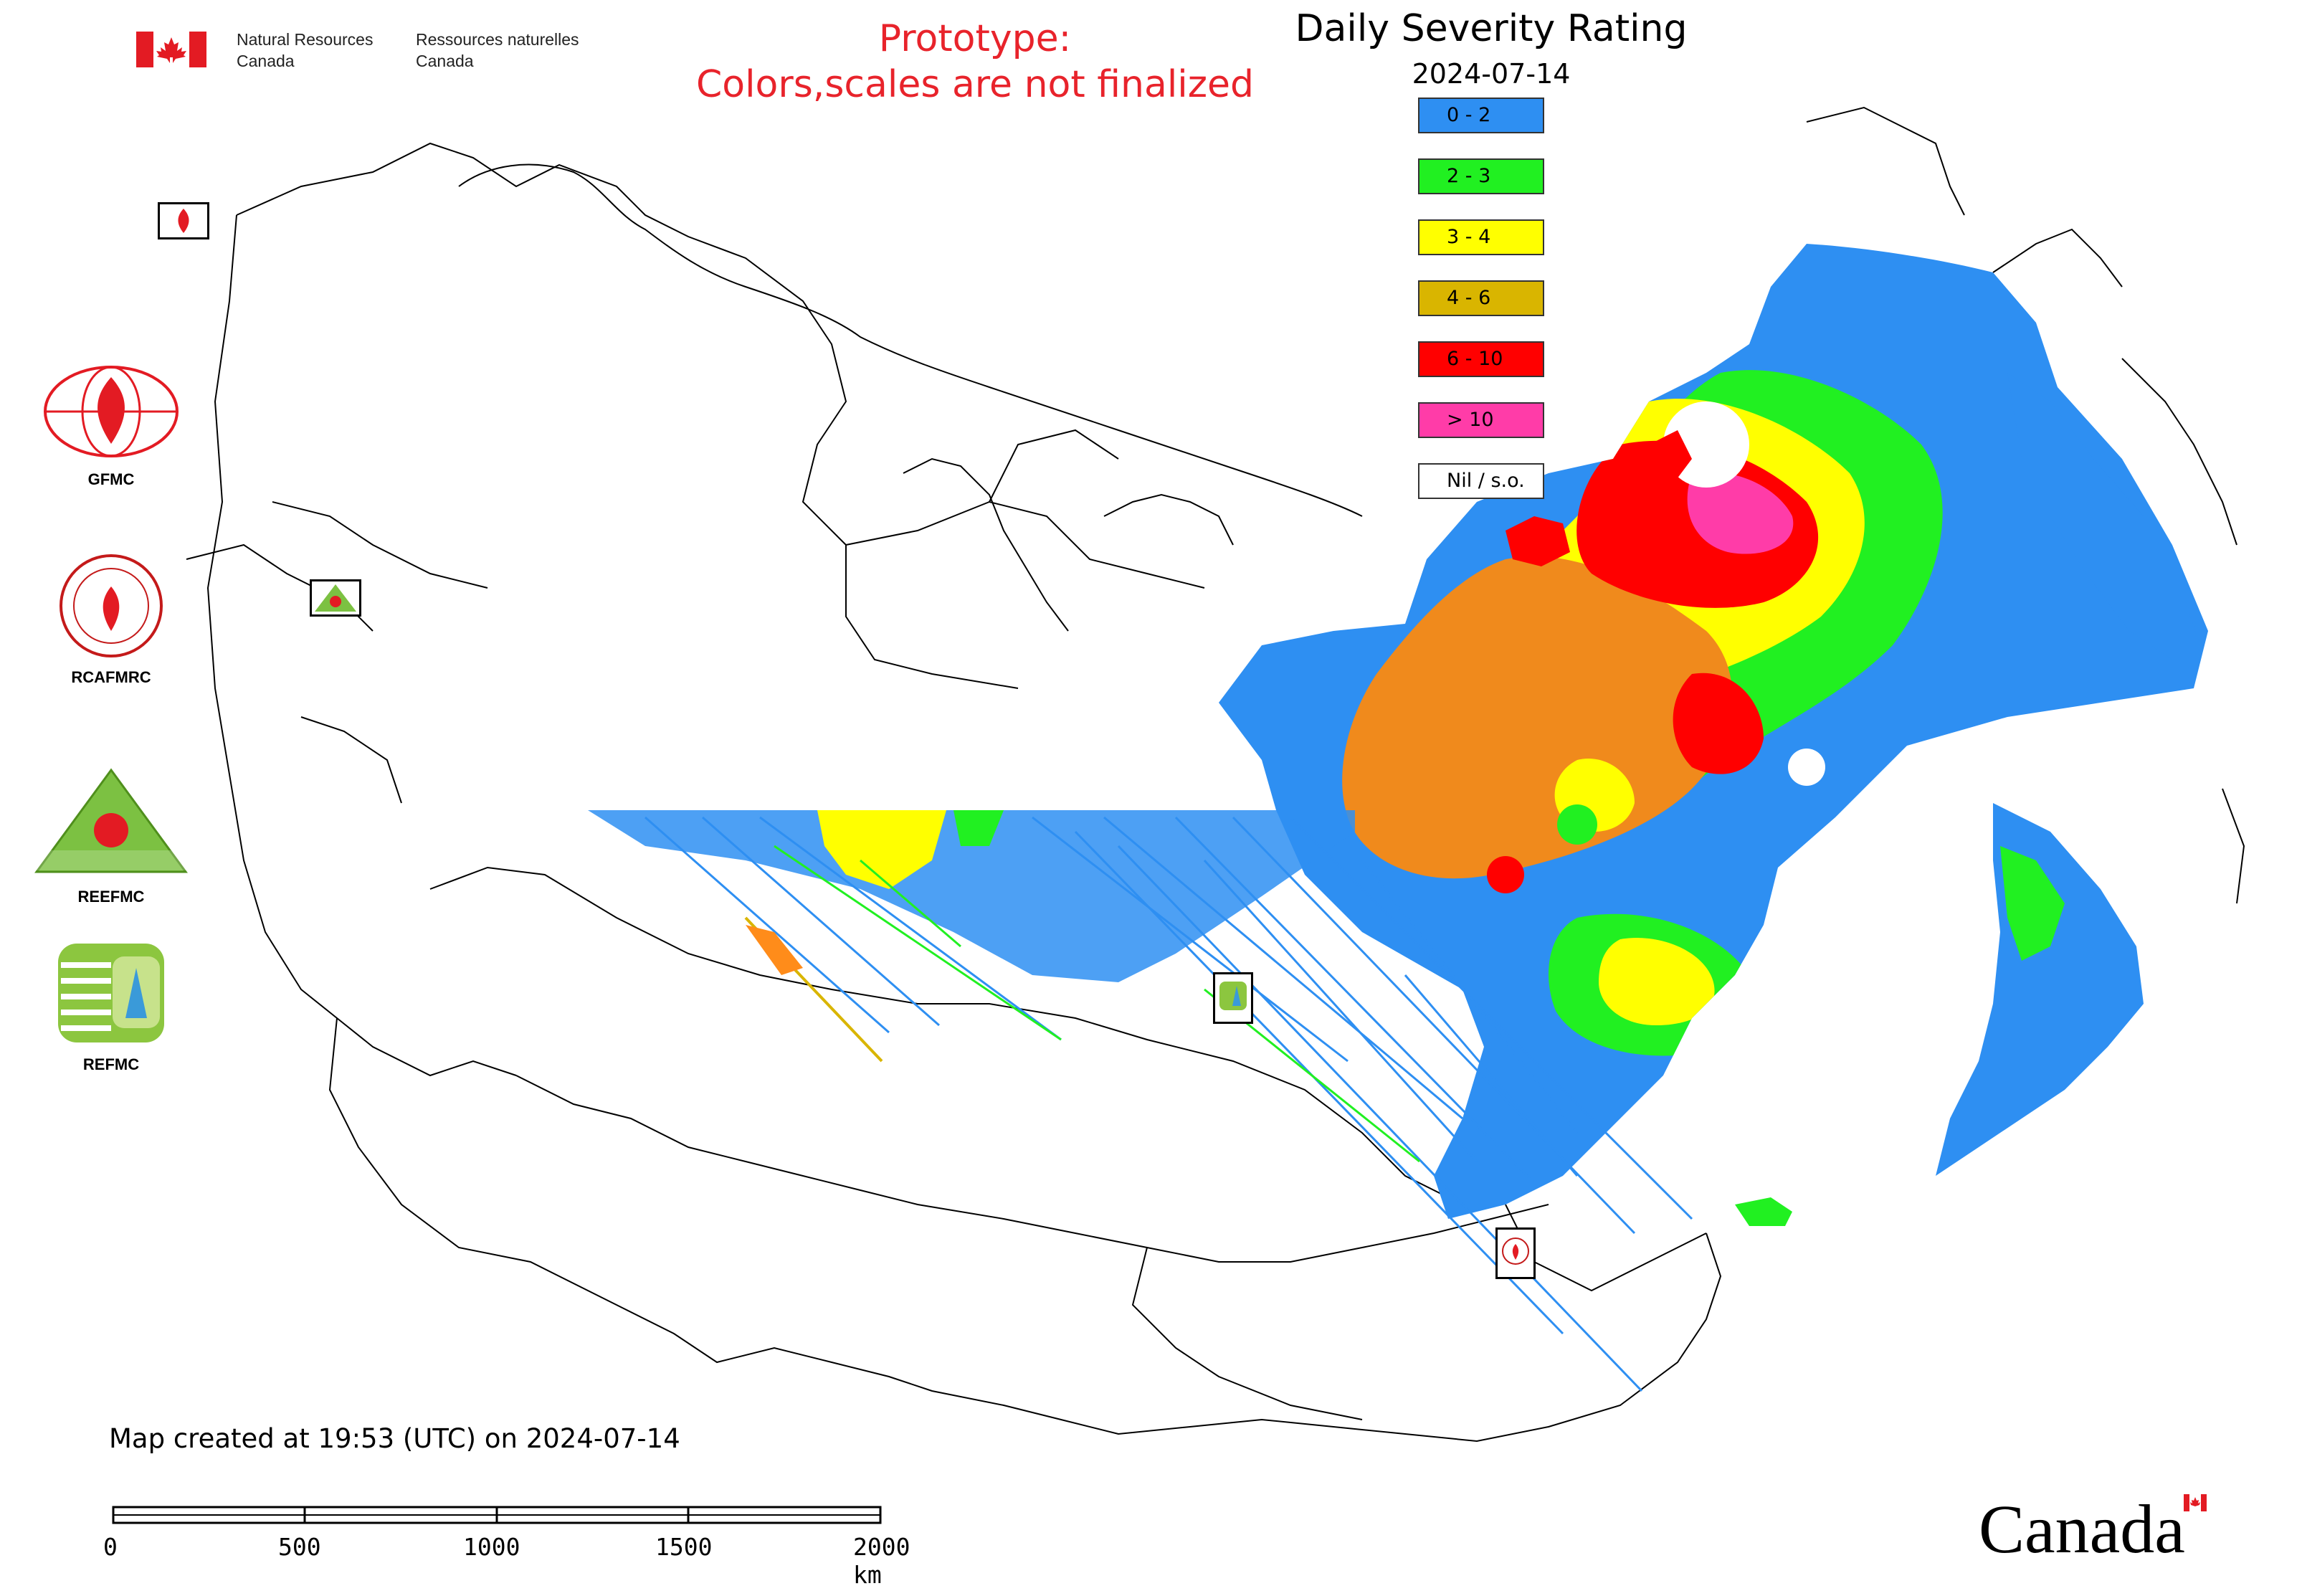 Image resolution: width=2302 pixels, height=1596 pixels. Describe the element at coordinates (2195, 1502) in the screenshot. I see `wordmark-flag-icon` at that location.